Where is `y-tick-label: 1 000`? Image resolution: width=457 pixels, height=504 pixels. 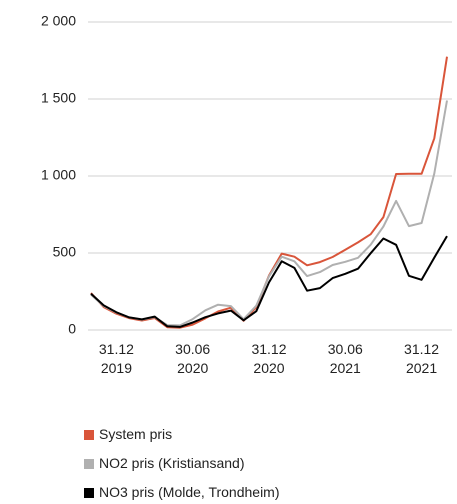 y-tick-label: 1 000 is located at coordinates (58, 175).